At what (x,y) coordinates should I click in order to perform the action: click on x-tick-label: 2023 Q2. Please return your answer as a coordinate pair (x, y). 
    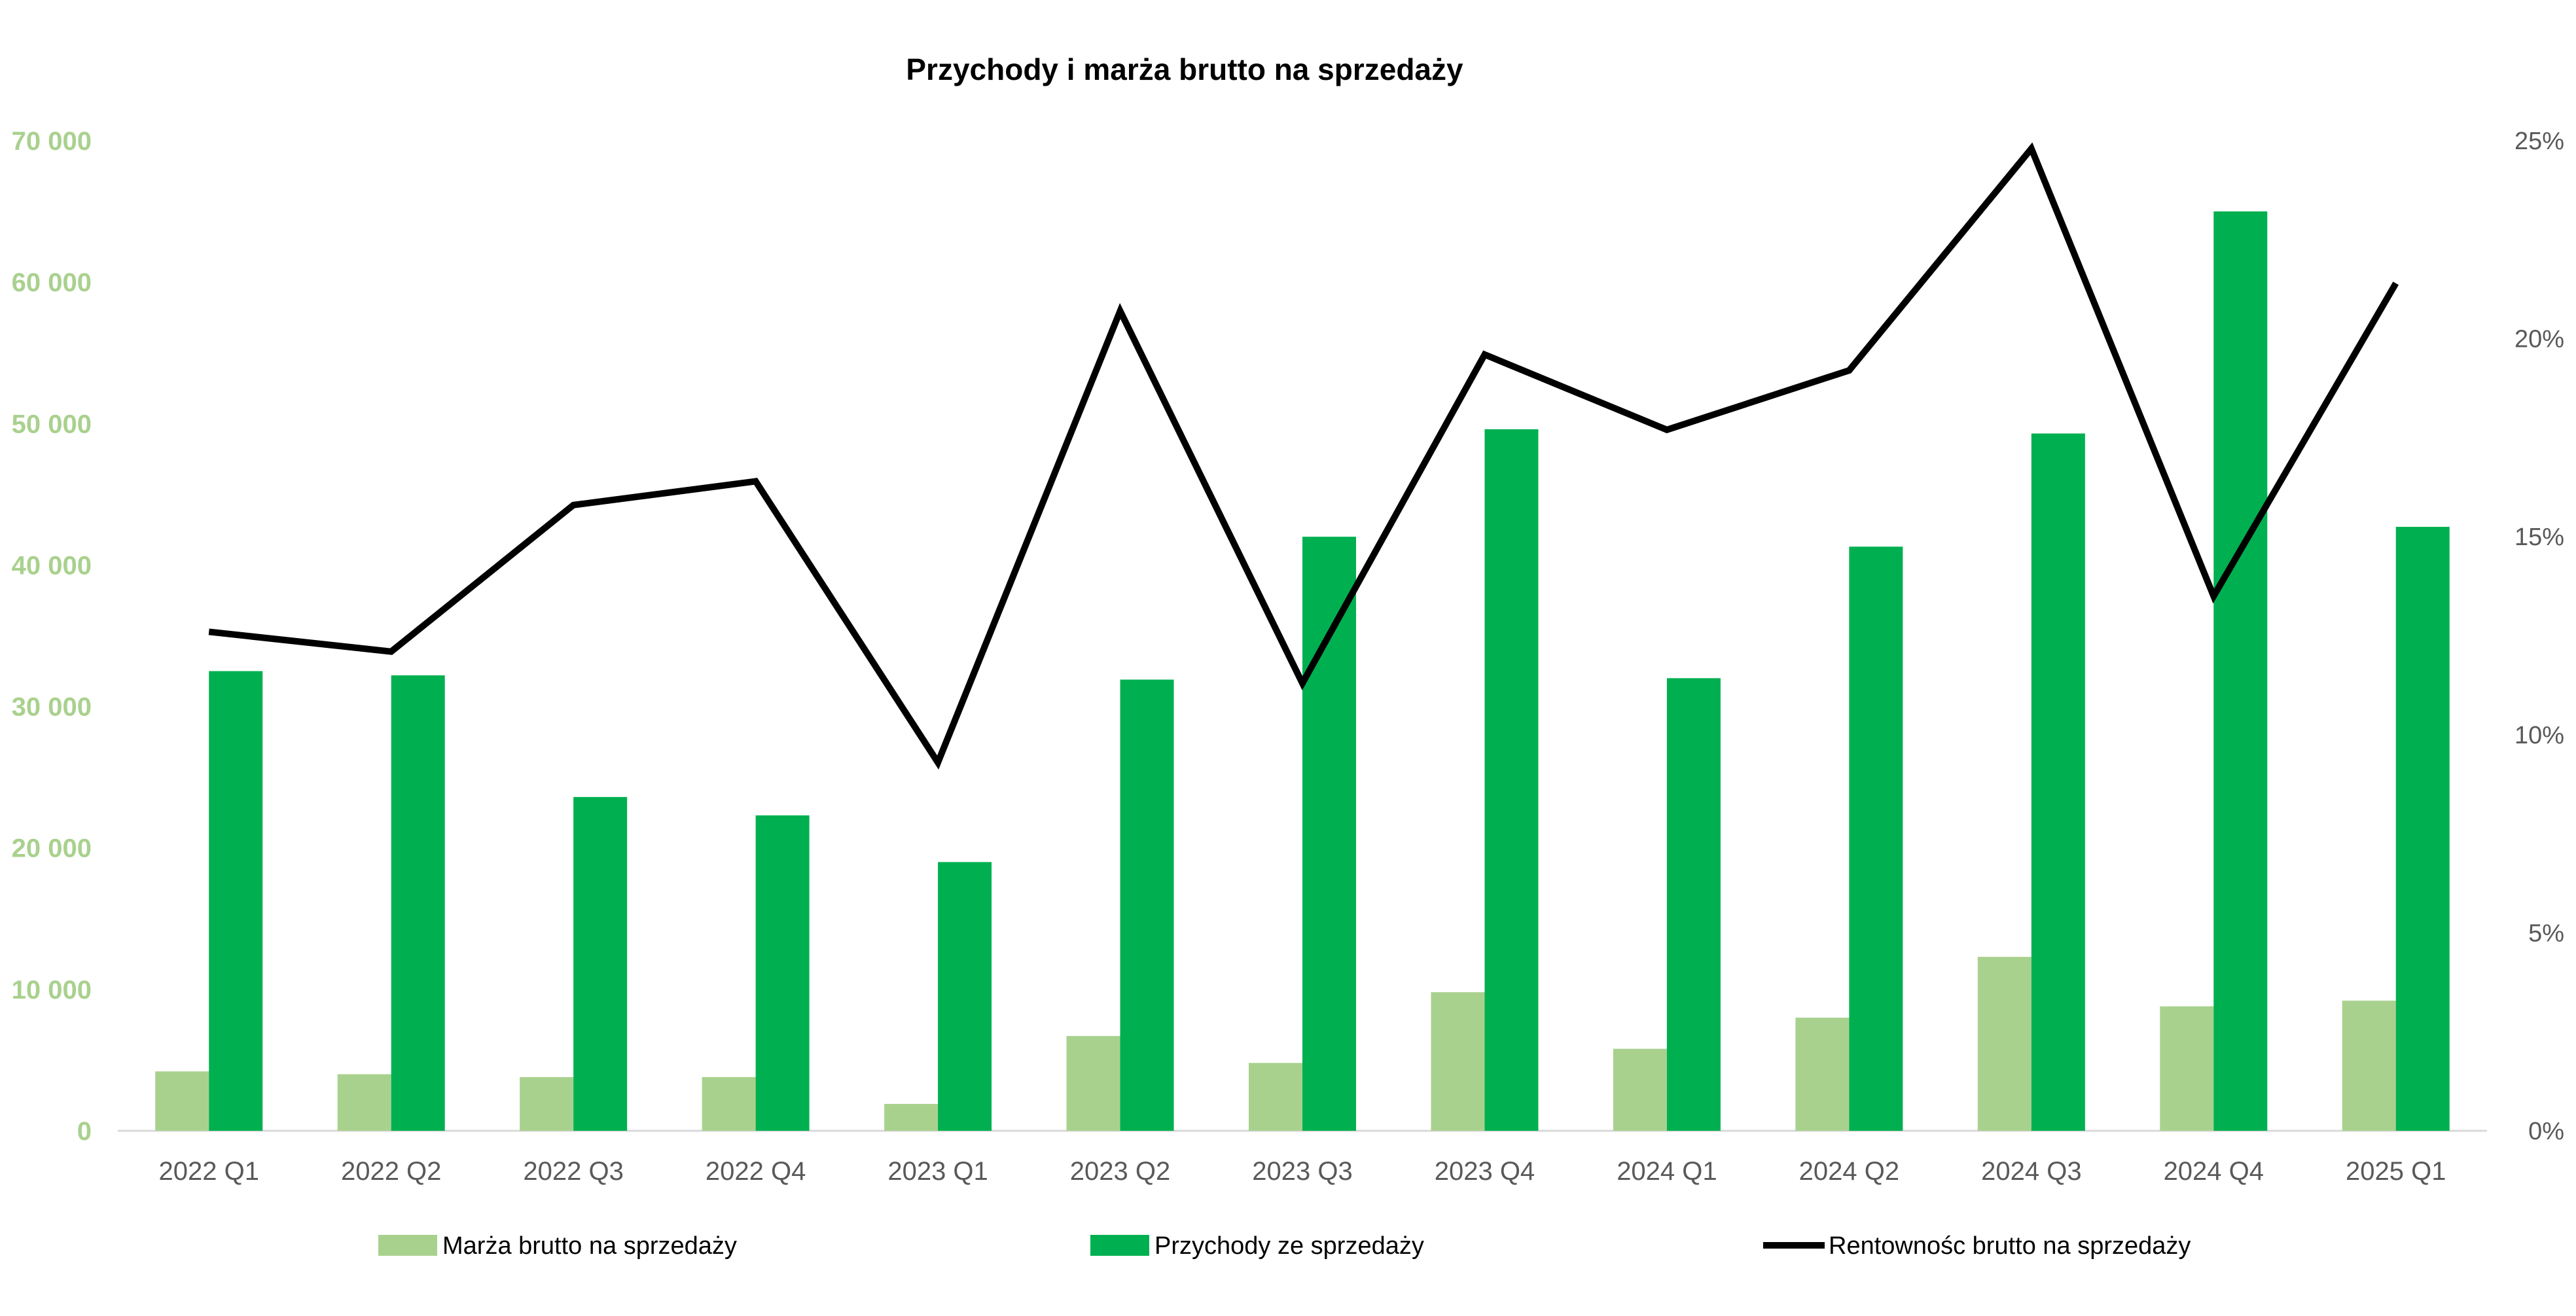
    Looking at the image, I should click on (1120, 1171).